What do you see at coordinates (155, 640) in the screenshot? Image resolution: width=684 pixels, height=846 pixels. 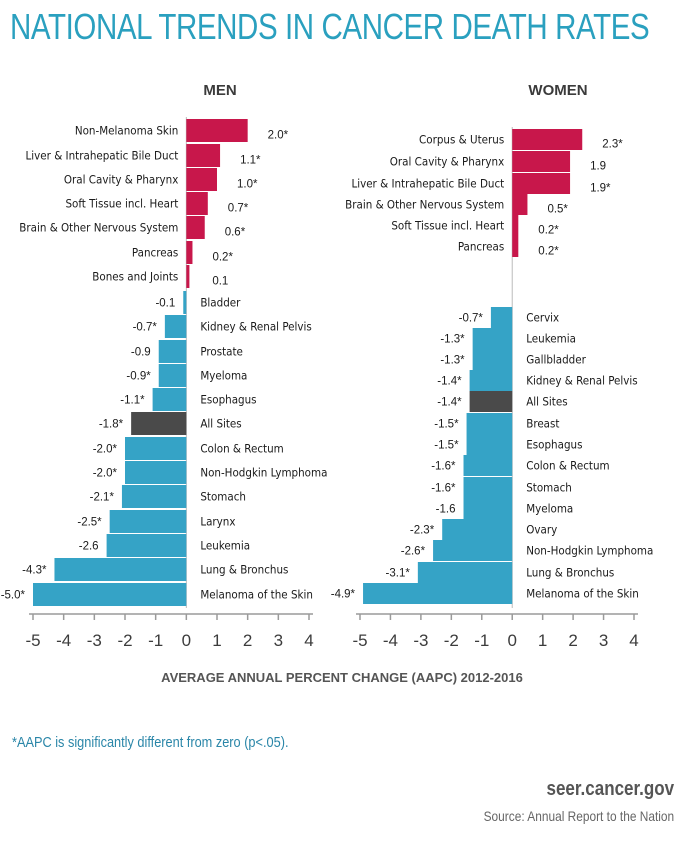 I see `men-tick-label: -1` at bounding box center [155, 640].